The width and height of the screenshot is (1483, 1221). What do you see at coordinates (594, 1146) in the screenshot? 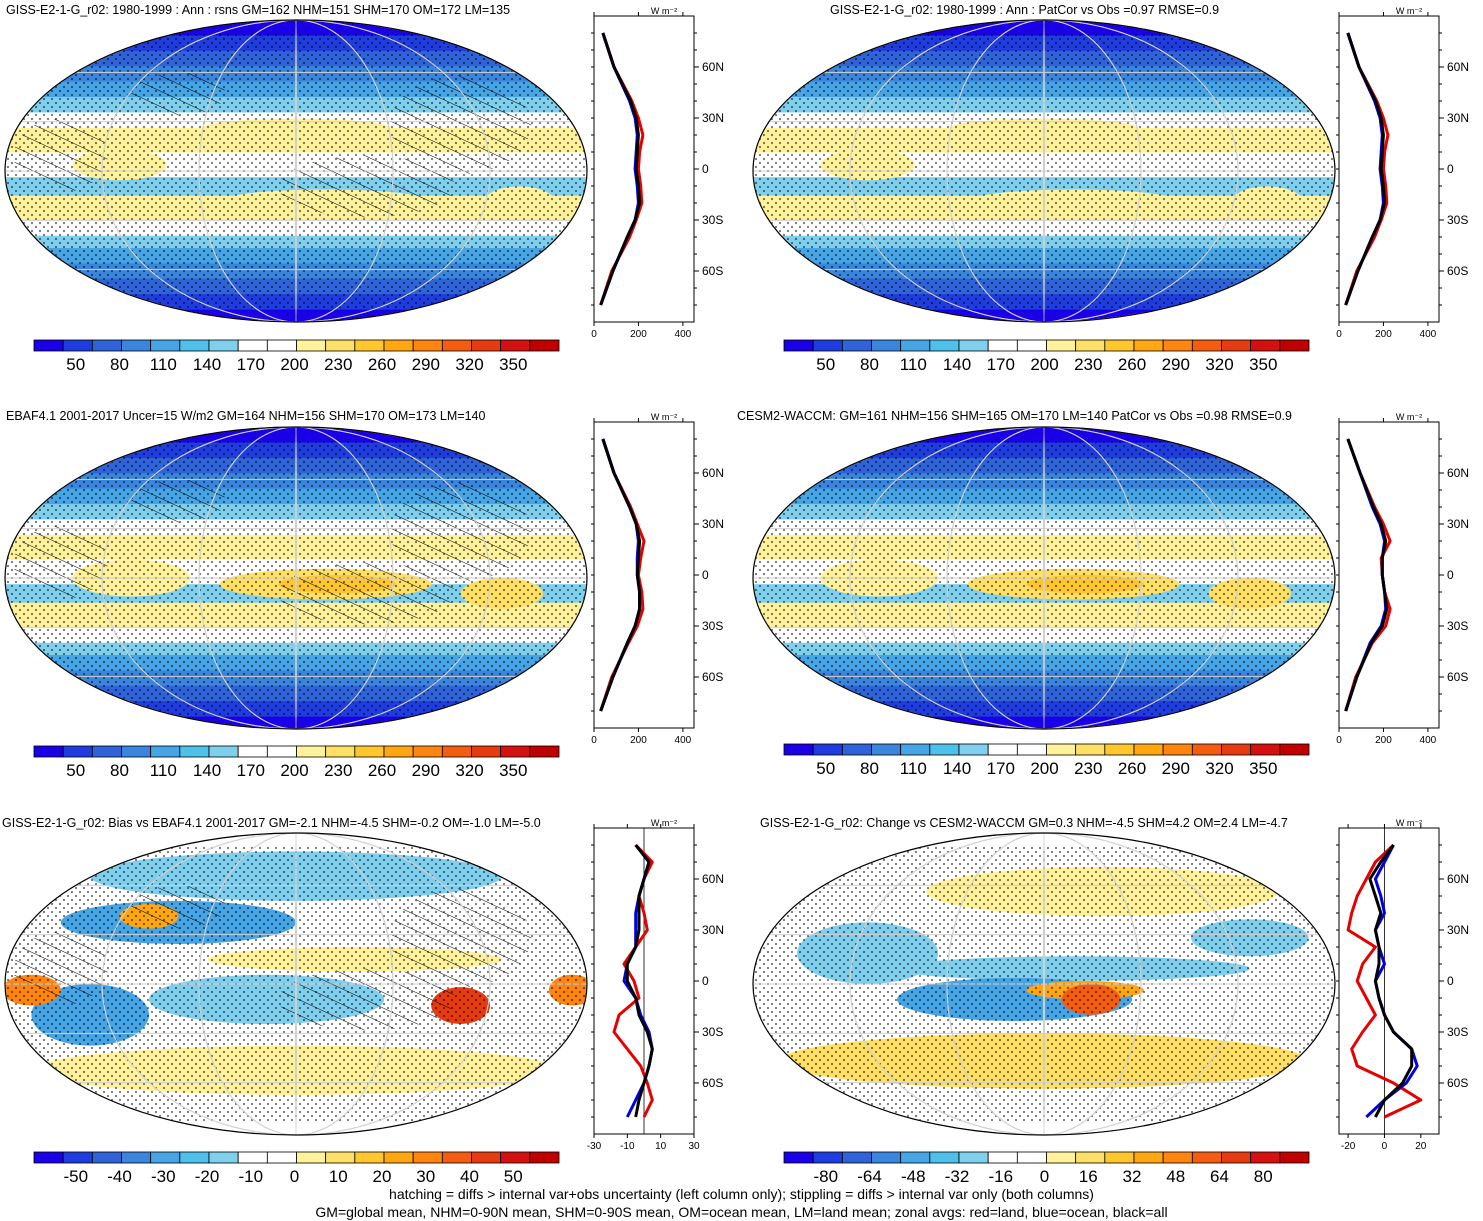
I see `profile-xtick-p5: -30` at bounding box center [594, 1146].